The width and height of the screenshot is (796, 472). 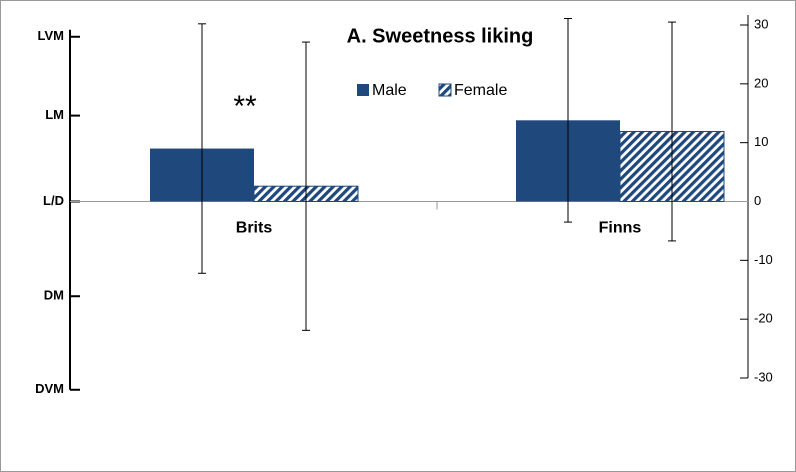 I want to click on y2-tick-label: -30, so click(x=763, y=376).